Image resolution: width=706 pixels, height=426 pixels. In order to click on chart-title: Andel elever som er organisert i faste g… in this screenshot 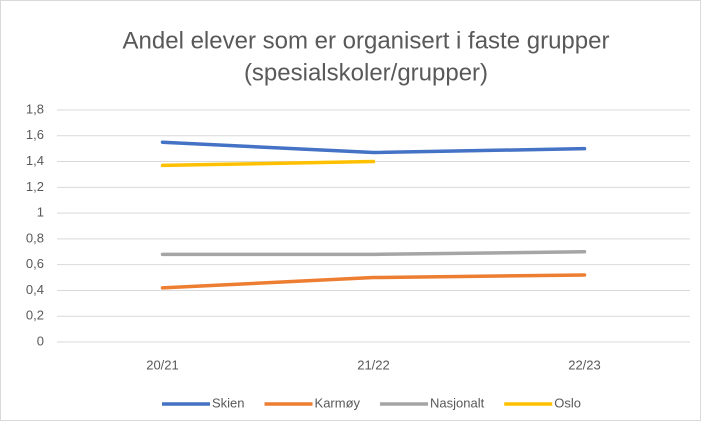, I will do `click(366, 40)`.